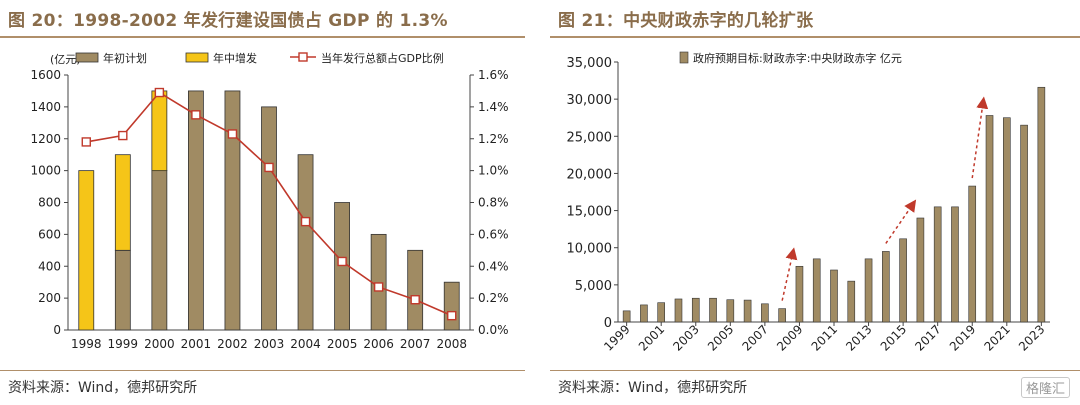 This screenshot has width=1080, height=405. I want to click on x-tick-label: 2011, so click(824, 337).